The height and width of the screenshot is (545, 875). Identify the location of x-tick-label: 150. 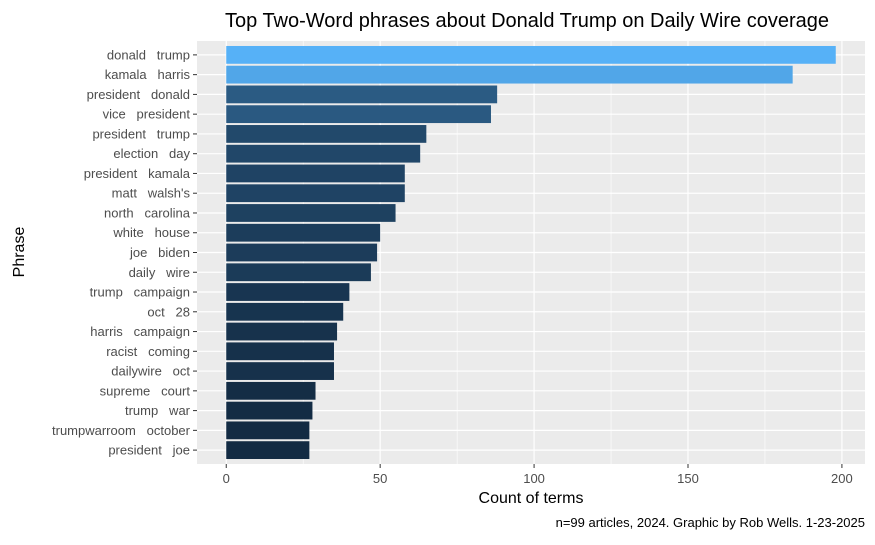
(688, 478).